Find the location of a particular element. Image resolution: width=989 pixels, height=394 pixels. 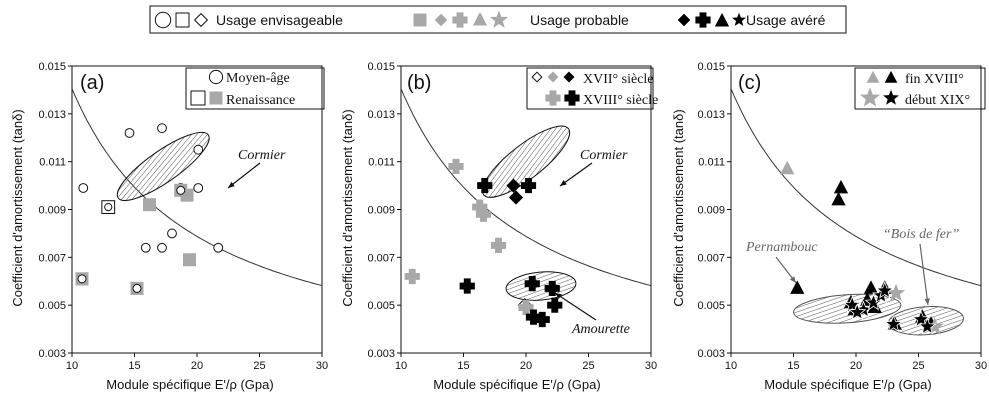

x-tick-label: 15 is located at coordinates (793, 366).